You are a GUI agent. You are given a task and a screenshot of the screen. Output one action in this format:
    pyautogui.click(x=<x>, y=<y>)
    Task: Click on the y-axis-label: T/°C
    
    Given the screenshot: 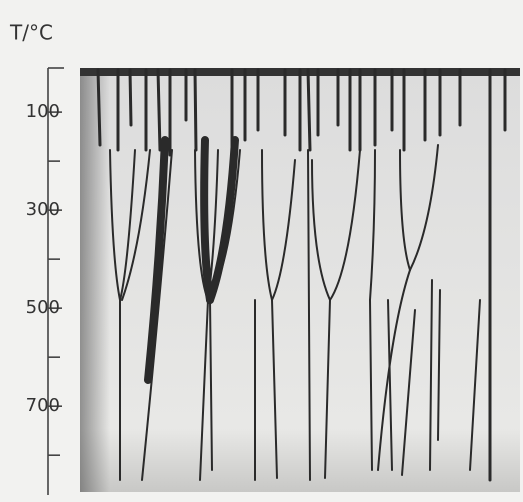 What is the action you would take?
    pyautogui.click(x=31, y=33)
    